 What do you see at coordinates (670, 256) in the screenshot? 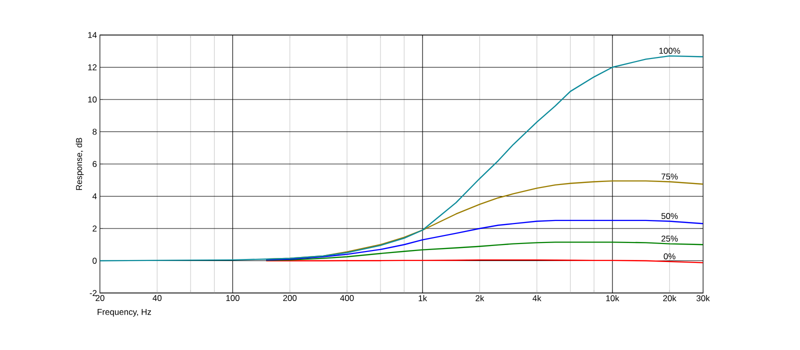
I see `series-label: 0%` at bounding box center [670, 256].